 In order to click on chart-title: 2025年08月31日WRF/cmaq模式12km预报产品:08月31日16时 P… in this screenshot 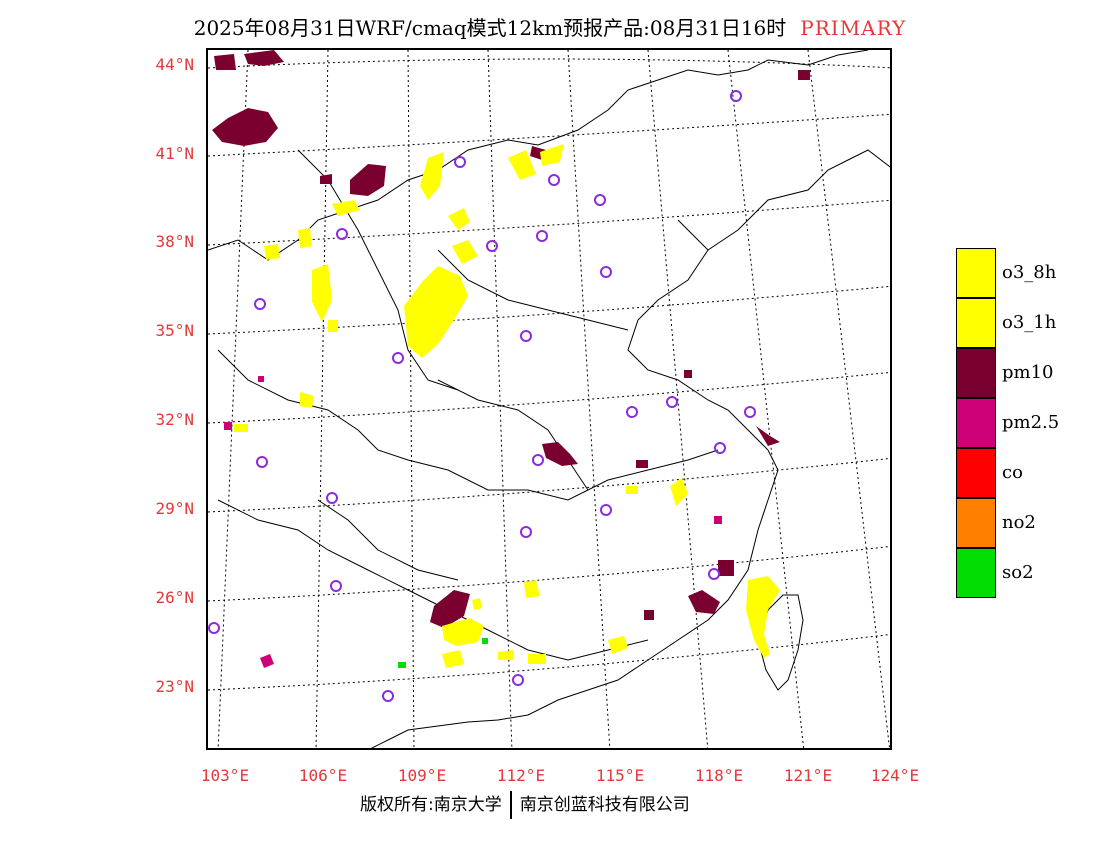, I will do `click(550, 26)`.